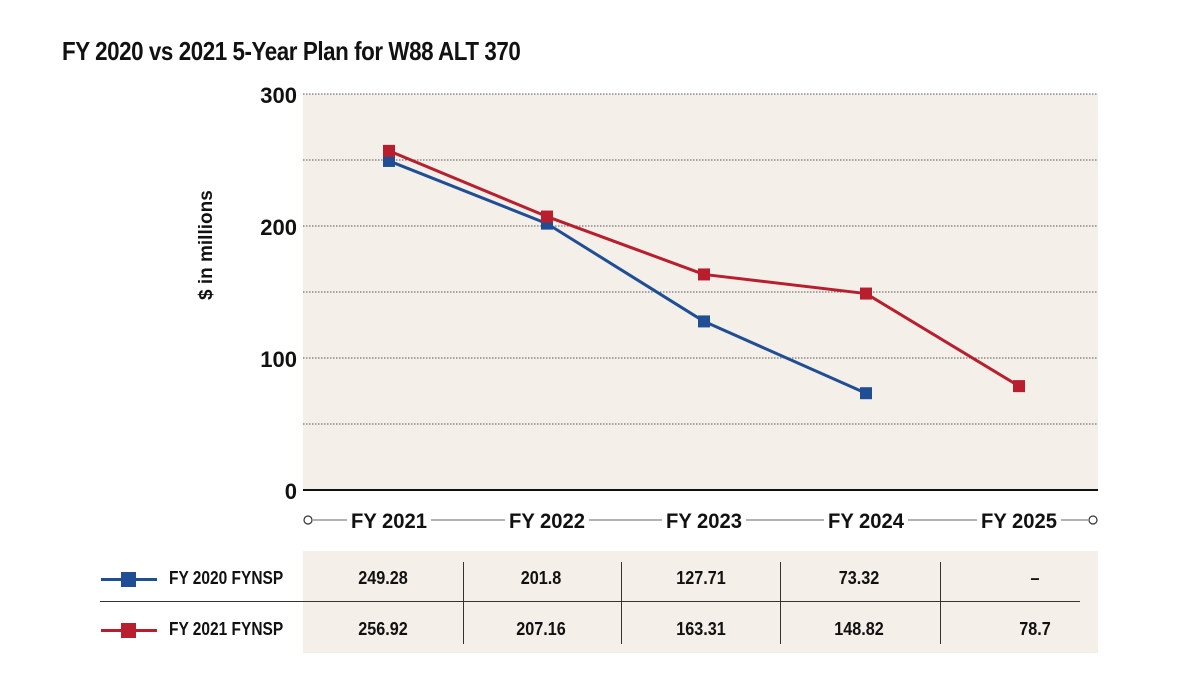 This screenshot has height=689, width=1200. What do you see at coordinates (541, 629) in the screenshot?
I see `table-cell: 207.16` at bounding box center [541, 629].